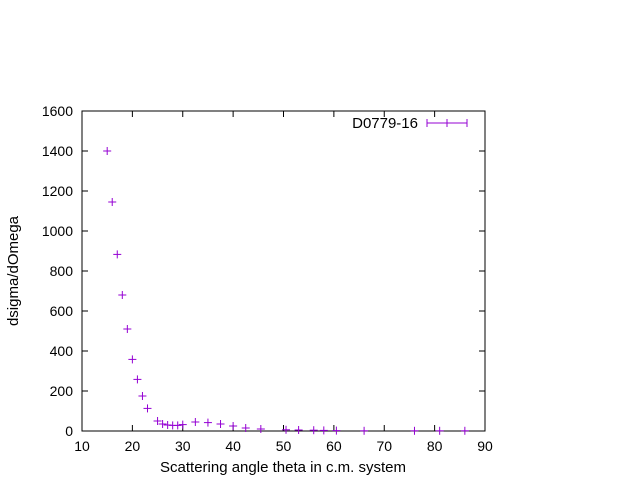 Image resolution: width=640 pixels, height=480 pixels. Describe the element at coordinates (57, 231) in the screenshot. I see `y-tick-label: 1000` at that location.